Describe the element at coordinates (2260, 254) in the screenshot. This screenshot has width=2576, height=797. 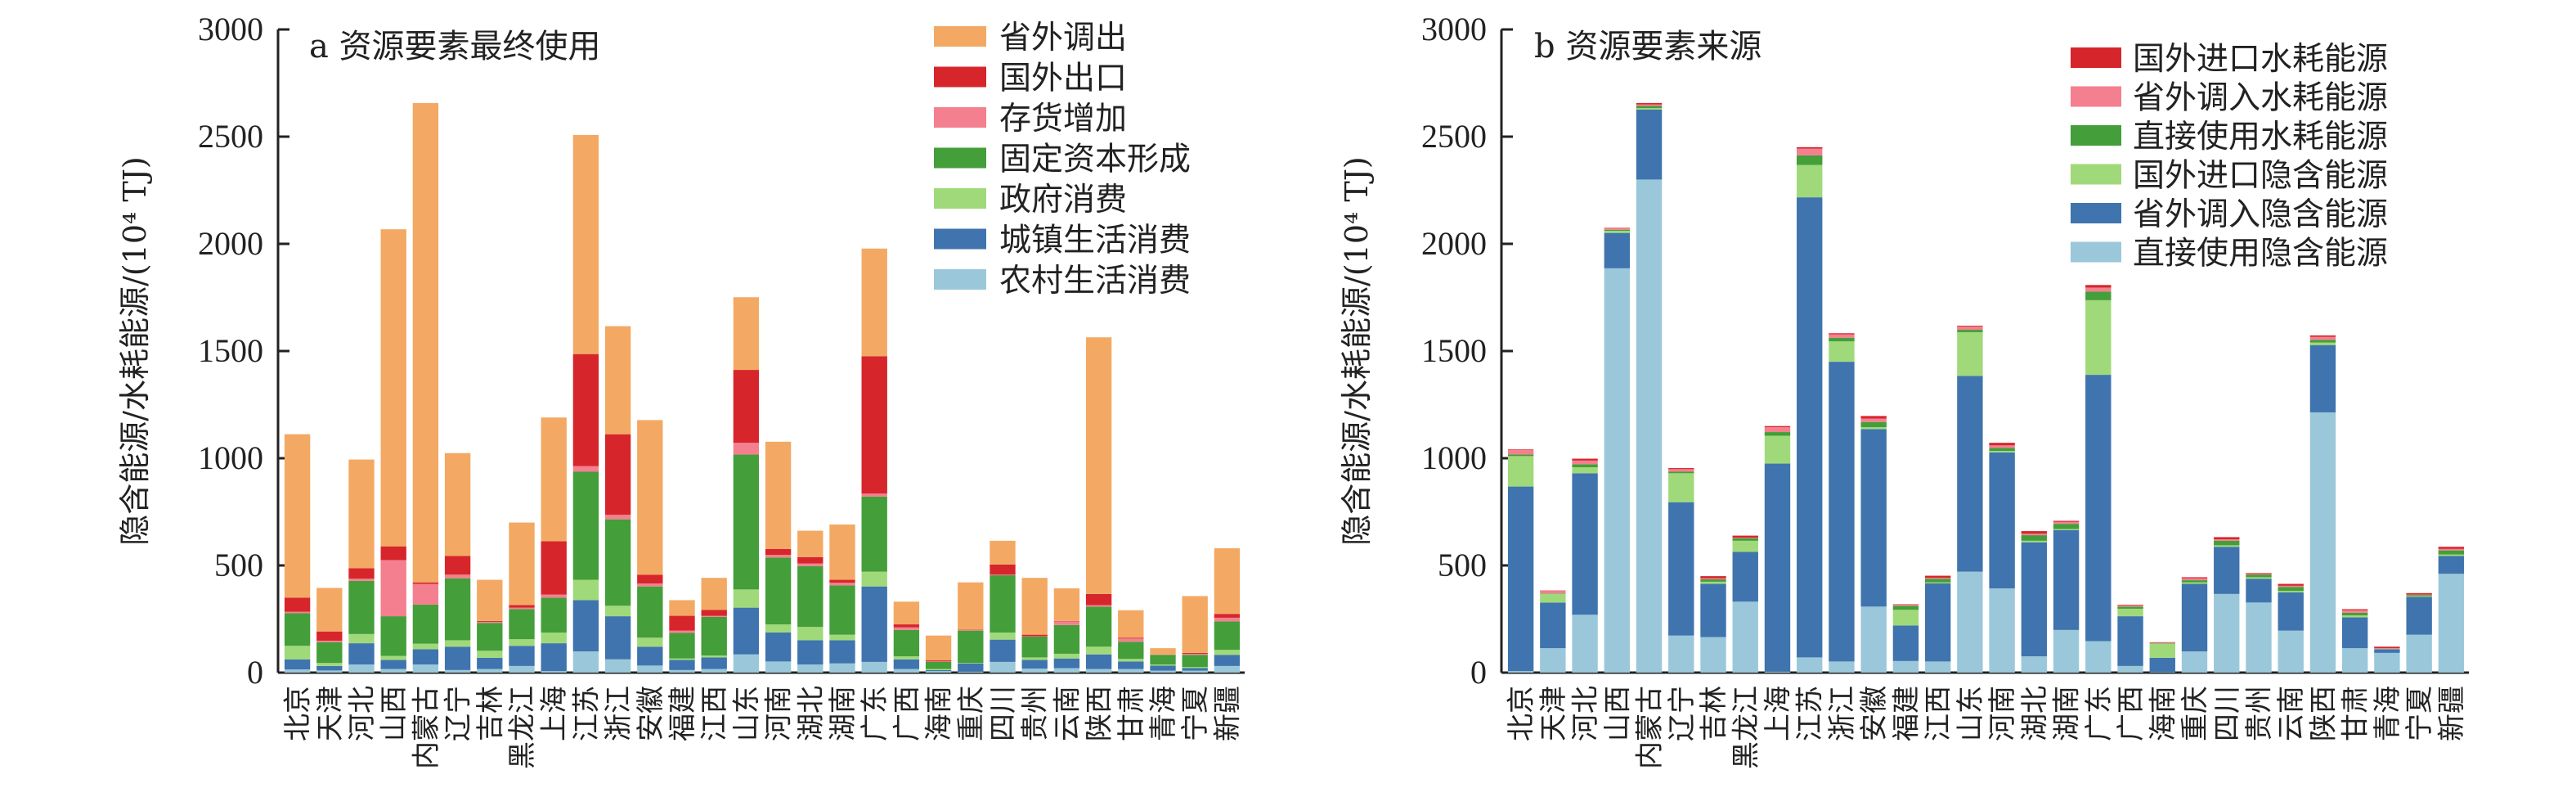
I see `legend-label: 直接使用隐含能源` at that location.